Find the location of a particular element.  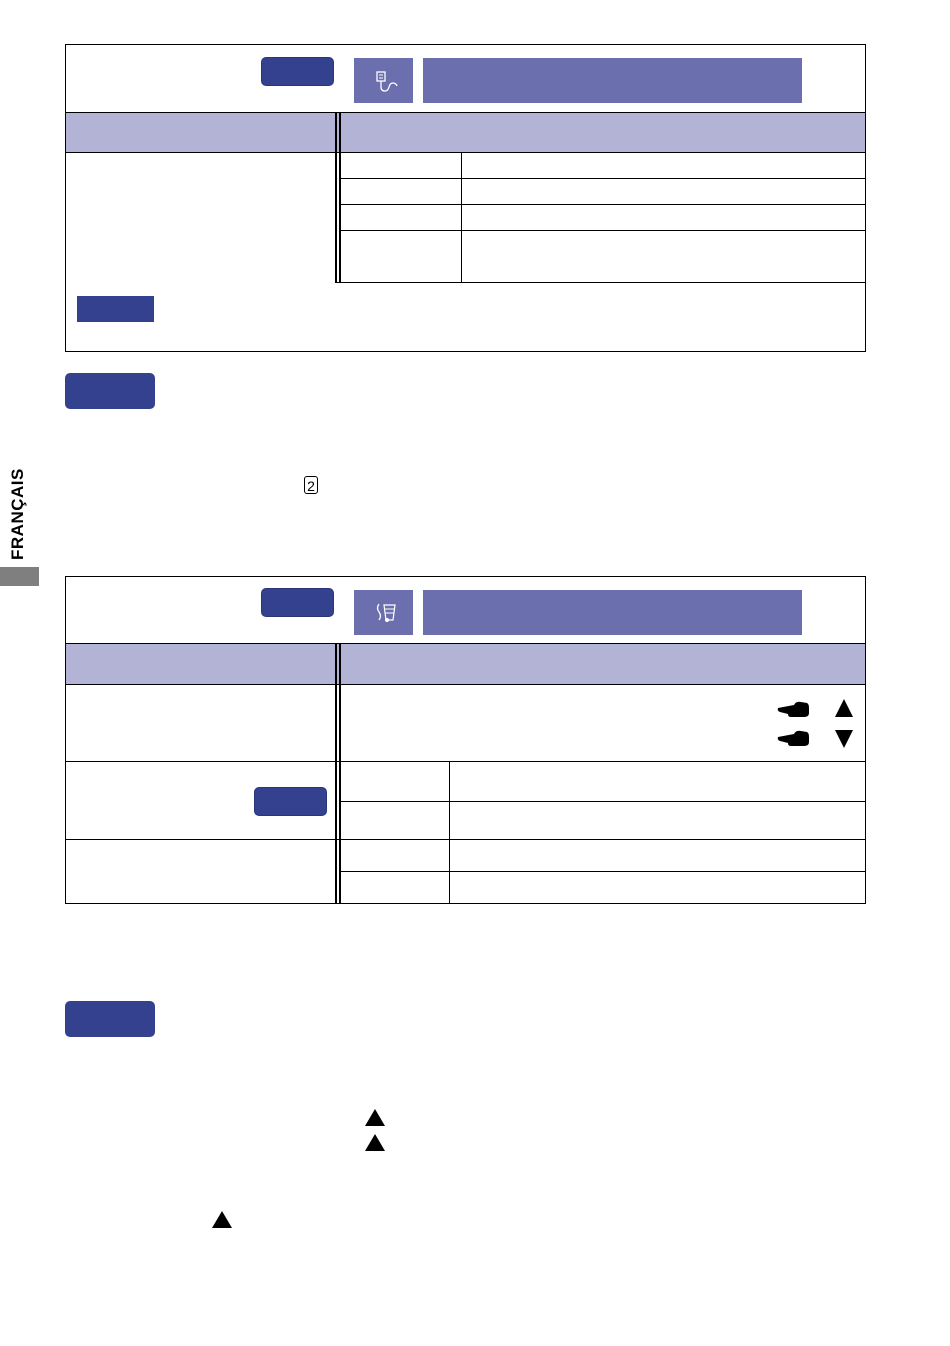

table-1-note-tag is located at coordinates (115, 309).